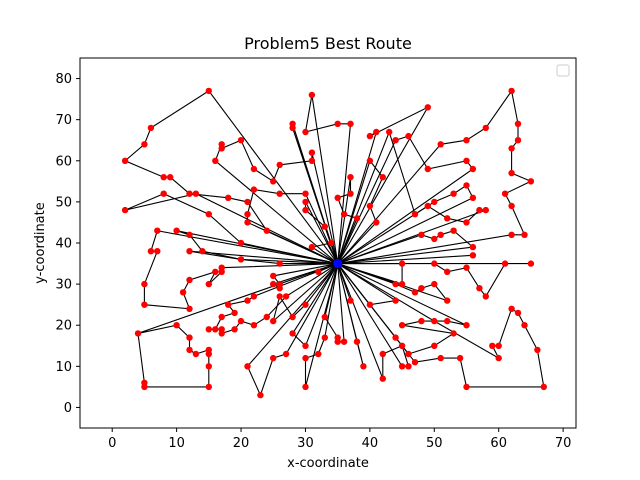  What do you see at coordinates (338, 264) in the screenshot?
I see `depot-marker` at bounding box center [338, 264].